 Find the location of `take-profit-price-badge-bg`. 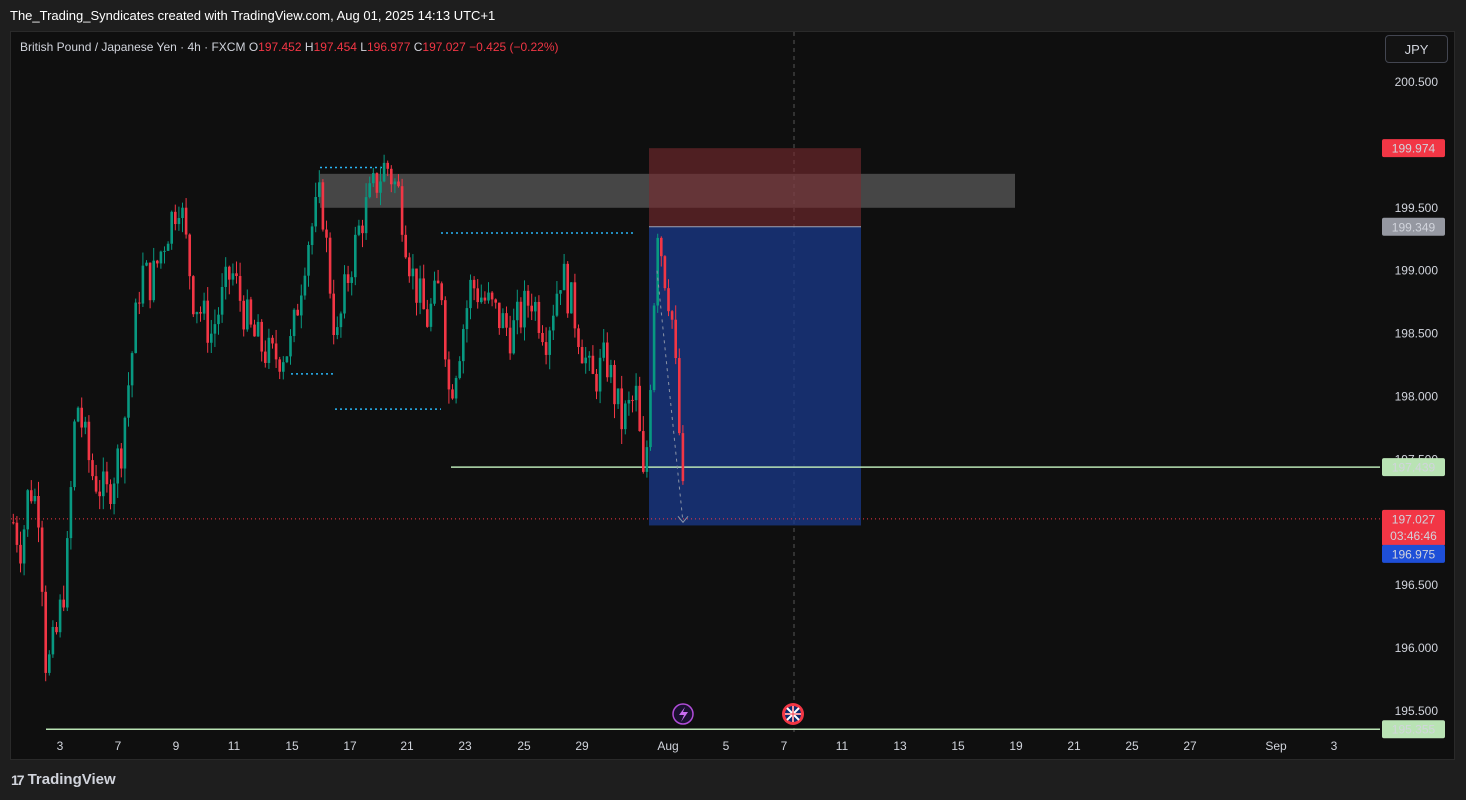

take-profit-price-badge-bg is located at coordinates (1413, 553).